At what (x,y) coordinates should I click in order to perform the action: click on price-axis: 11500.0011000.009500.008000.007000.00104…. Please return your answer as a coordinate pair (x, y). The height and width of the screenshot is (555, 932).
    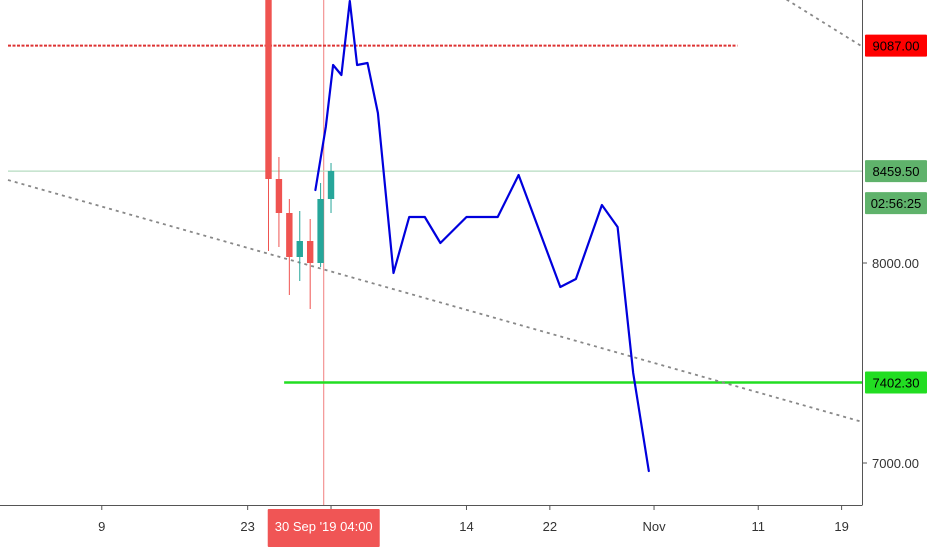
    Looking at the image, I should click on (897, 252).